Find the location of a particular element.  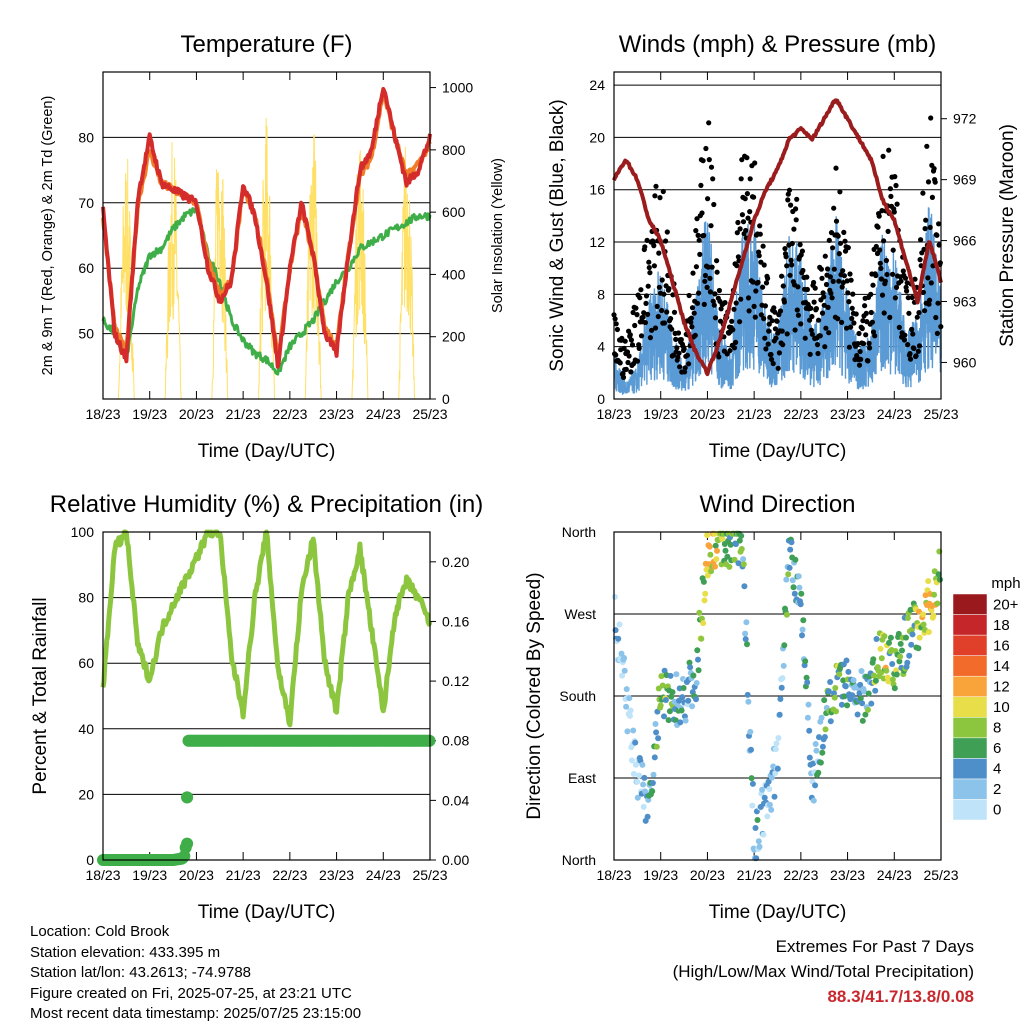

legend-label: 16 is located at coordinates (1001, 645).